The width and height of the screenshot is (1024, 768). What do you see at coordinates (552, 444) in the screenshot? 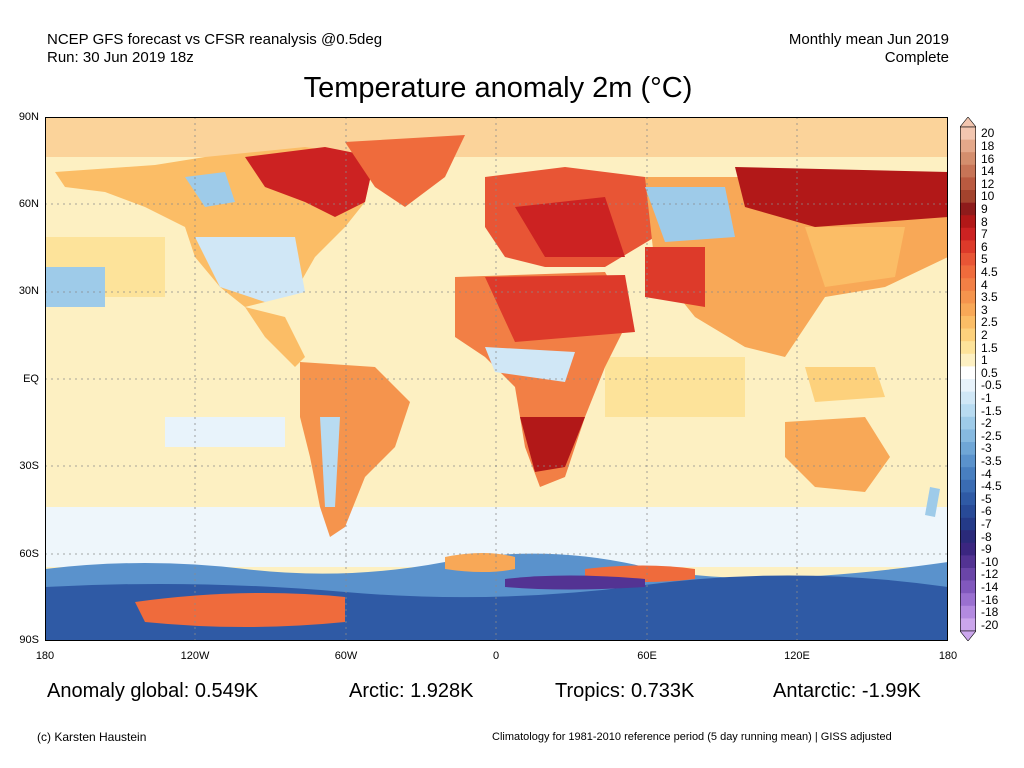
I see `southern-africa-warm` at bounding box center [552, 444].